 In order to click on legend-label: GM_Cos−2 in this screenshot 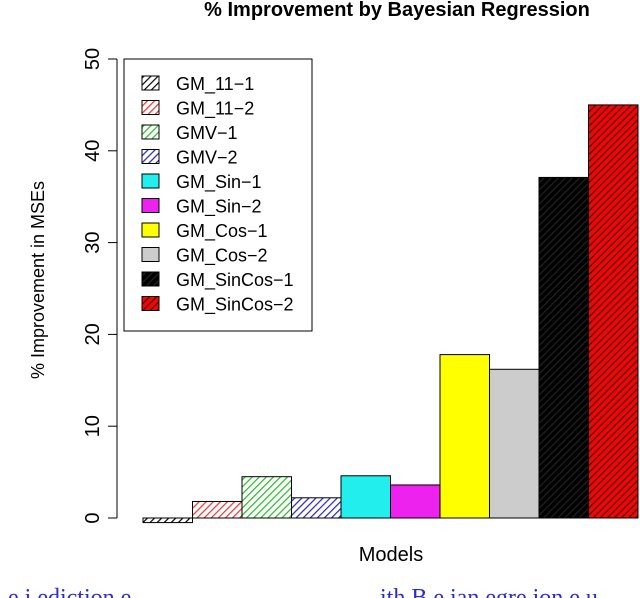, I will do `click(222, 256)`.